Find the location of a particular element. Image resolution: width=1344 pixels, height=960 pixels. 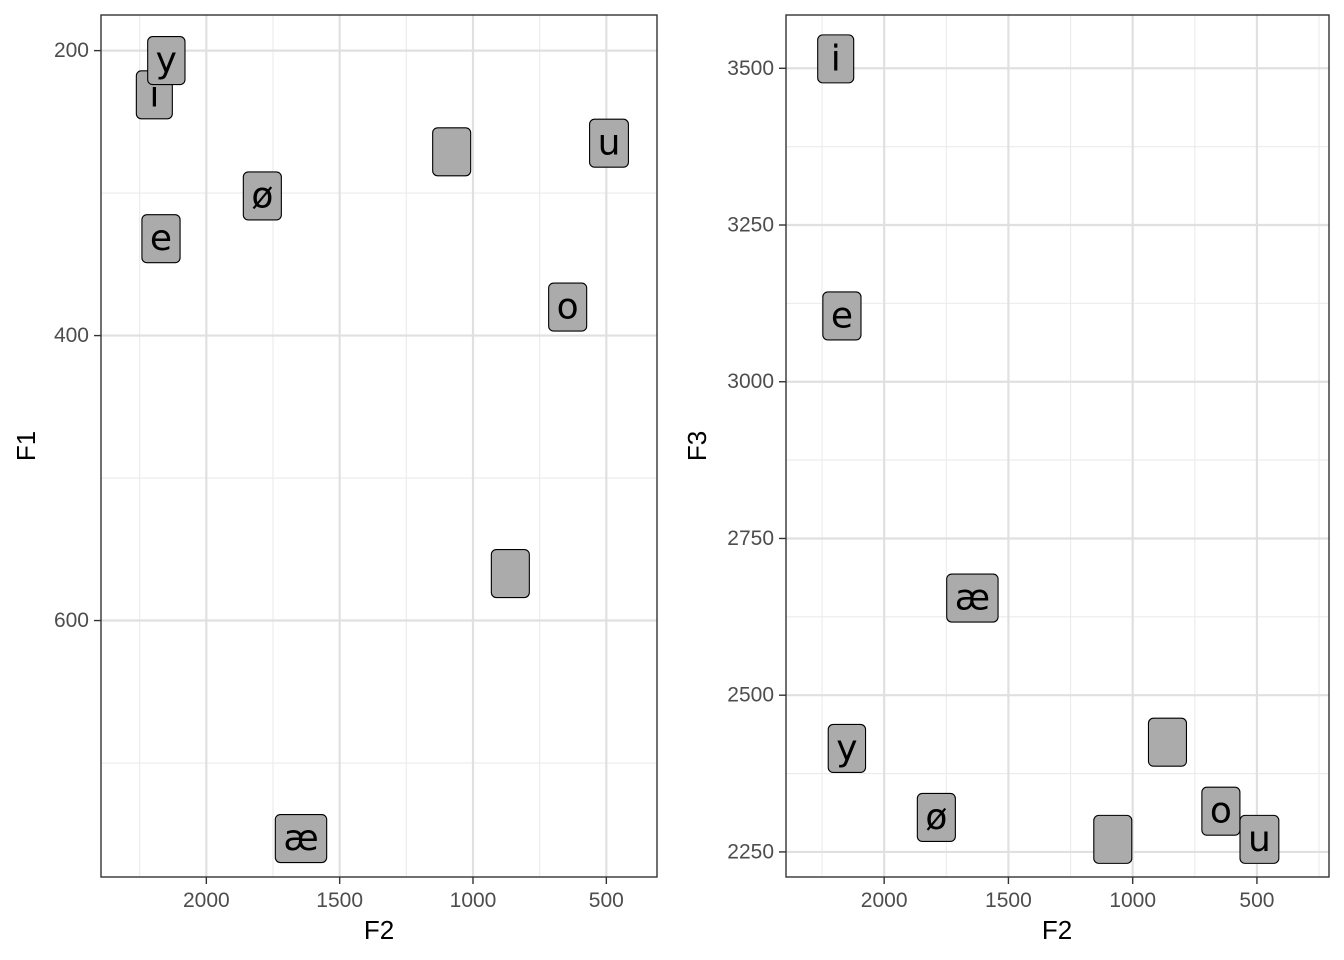

y-tick-label: 400 is located at coordinates (71, 335).